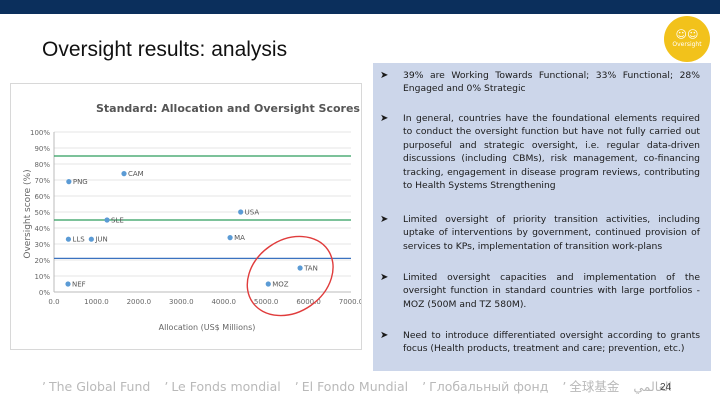  What do you see at coordinates (239, 238) in the screenshot?
I see `chart-point-label: MA` at bounding box center [239, 238].